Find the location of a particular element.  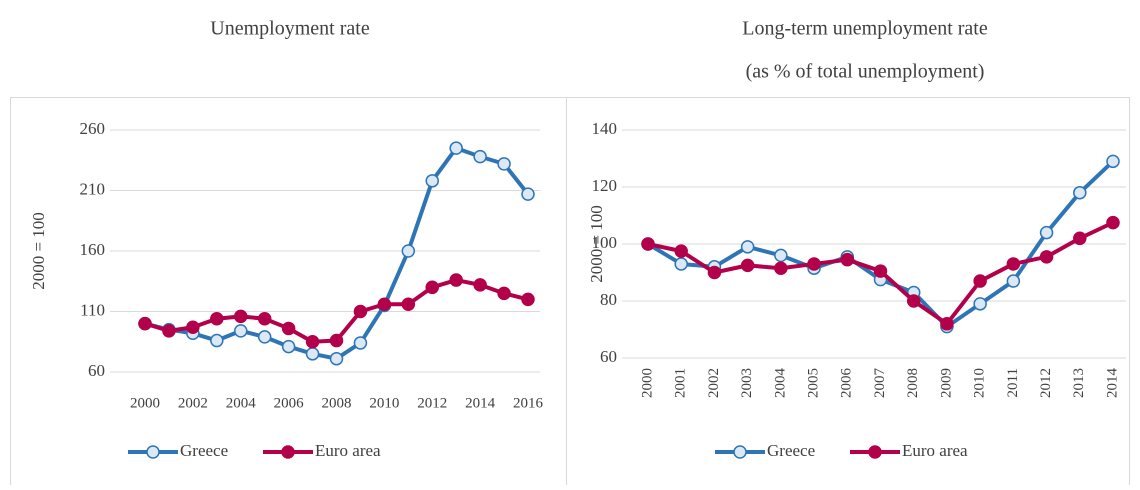

x-tick-label: 2001 is located at coordinates (681, 383).